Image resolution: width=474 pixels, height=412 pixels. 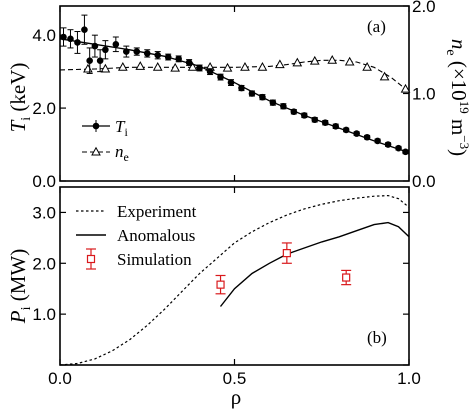 What do you see at coordinates (234, 76) in the screenshot?
I see `ne-line` at bounding box center [234, 76].